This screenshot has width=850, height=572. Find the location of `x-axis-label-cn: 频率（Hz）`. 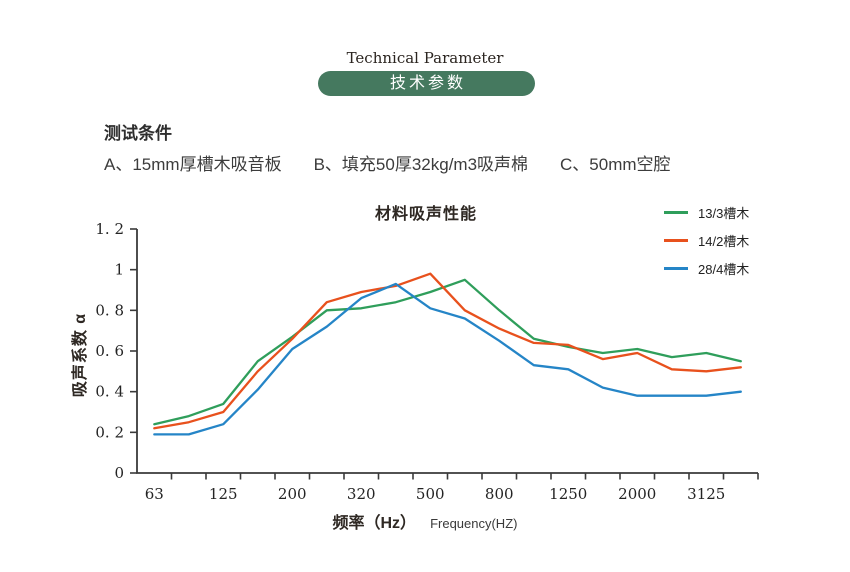

x-axis-label-cn: 频率（Hz） is located at coordinates (374, 523).